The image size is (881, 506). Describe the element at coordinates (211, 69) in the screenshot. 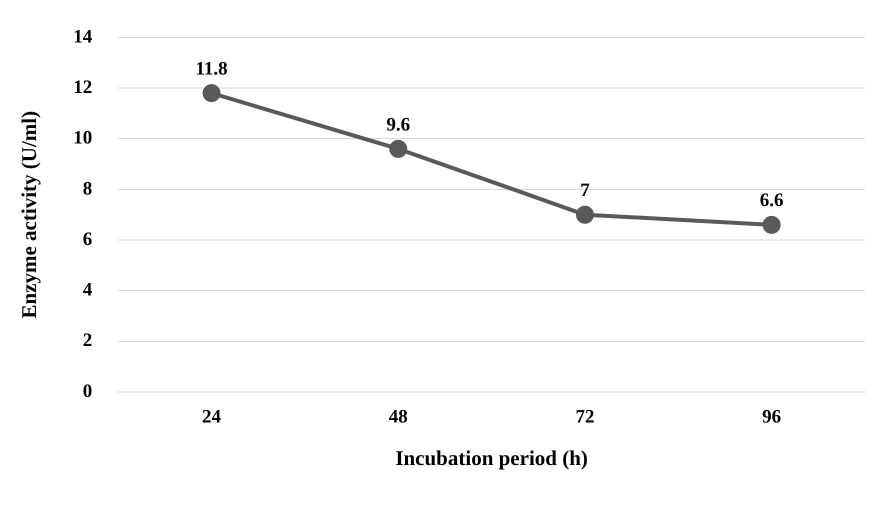

I see `data-label: 11.8` at that location.